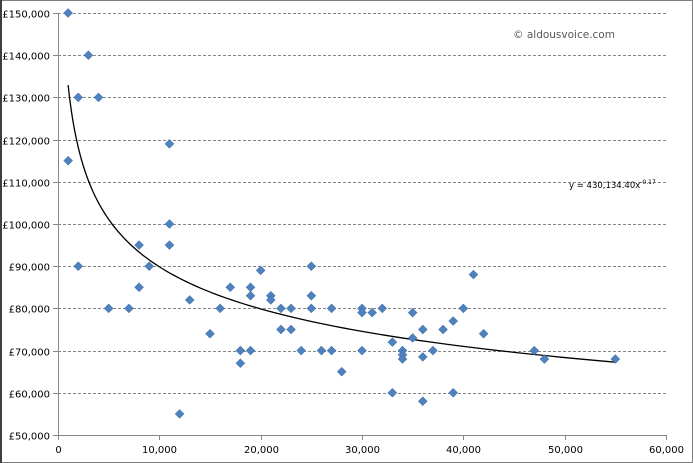 This screenshot has height=463, width=693. I want to click on y-tick-label: £50,000, so click(29, 437).